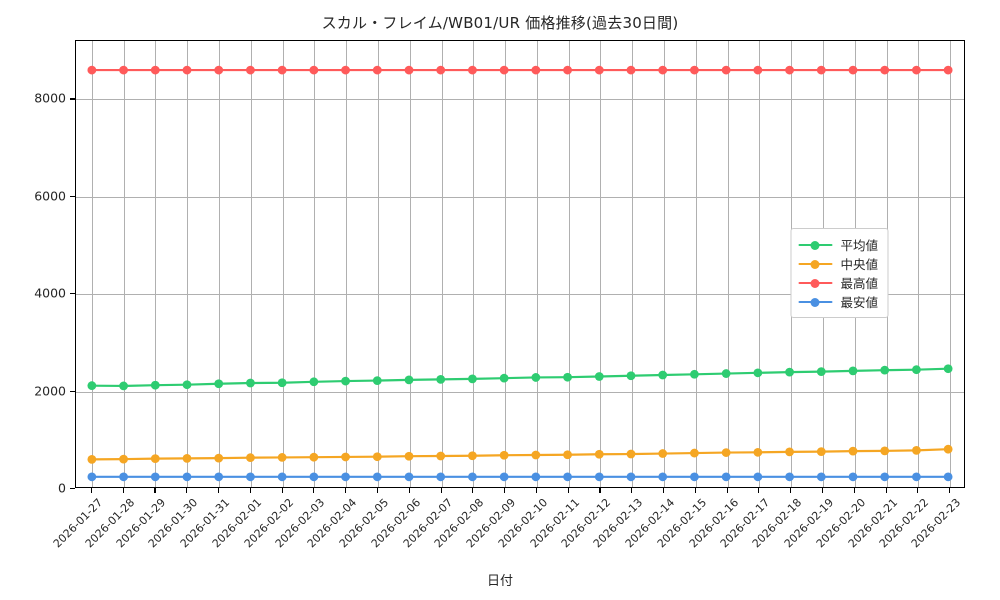 The width and height of the screenshot is (1000, 600). I want to click on legend-label: 最高値, so click(859, 283).